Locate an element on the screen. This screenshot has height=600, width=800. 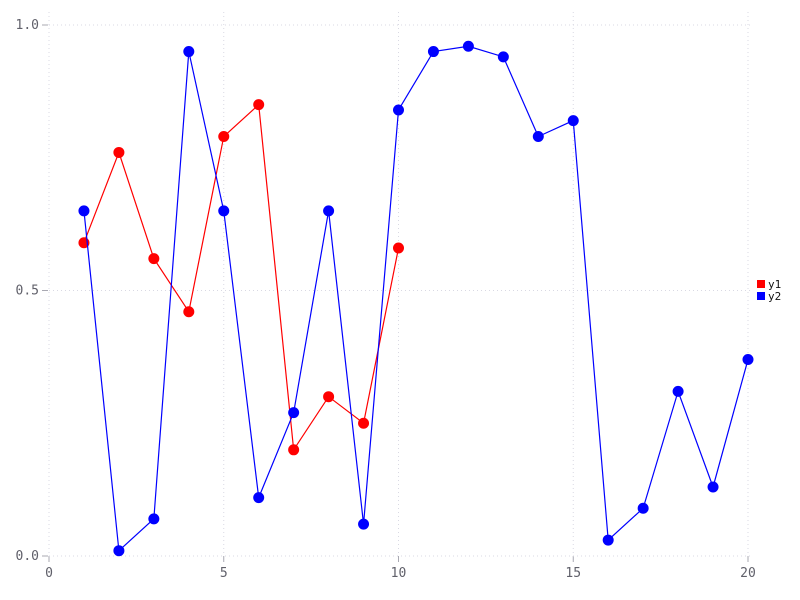
x-tick-label: 15 is located at coordinates (573, 573).